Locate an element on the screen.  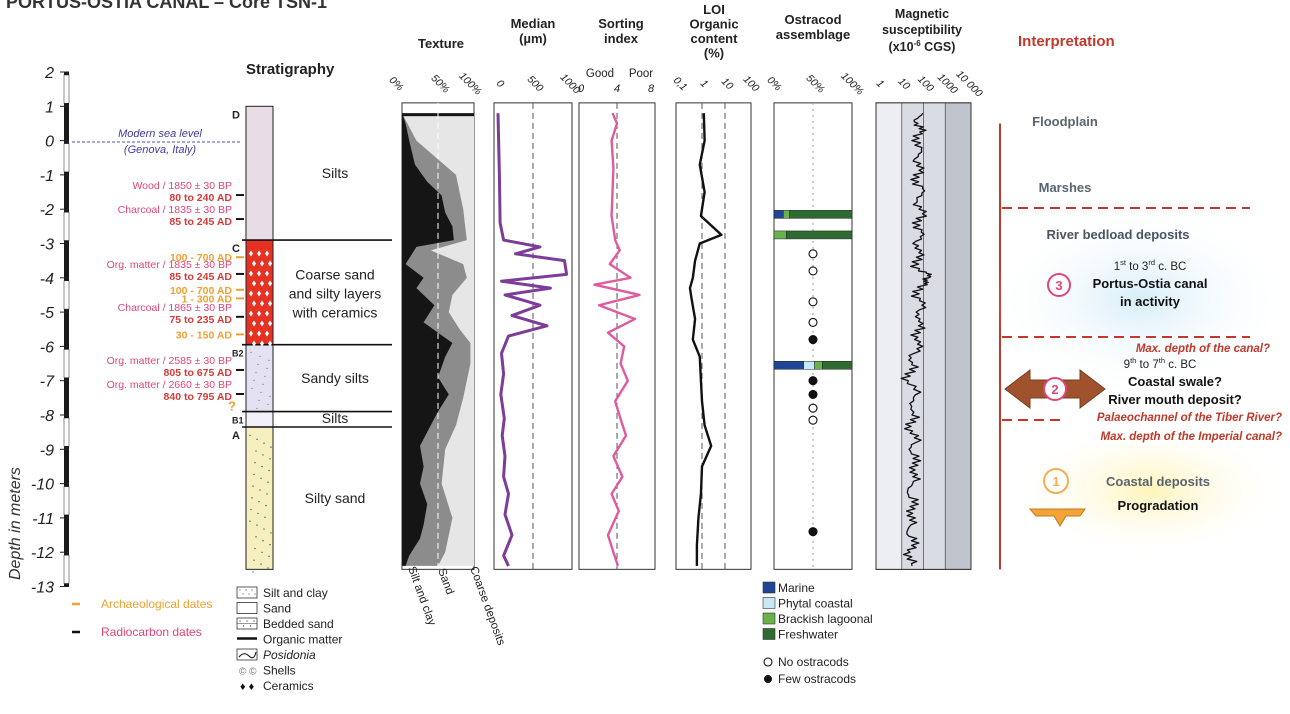
radiocarbon-date-method: Org. matter / 1835 ± 30 BP is located at coordinates (169, 265).